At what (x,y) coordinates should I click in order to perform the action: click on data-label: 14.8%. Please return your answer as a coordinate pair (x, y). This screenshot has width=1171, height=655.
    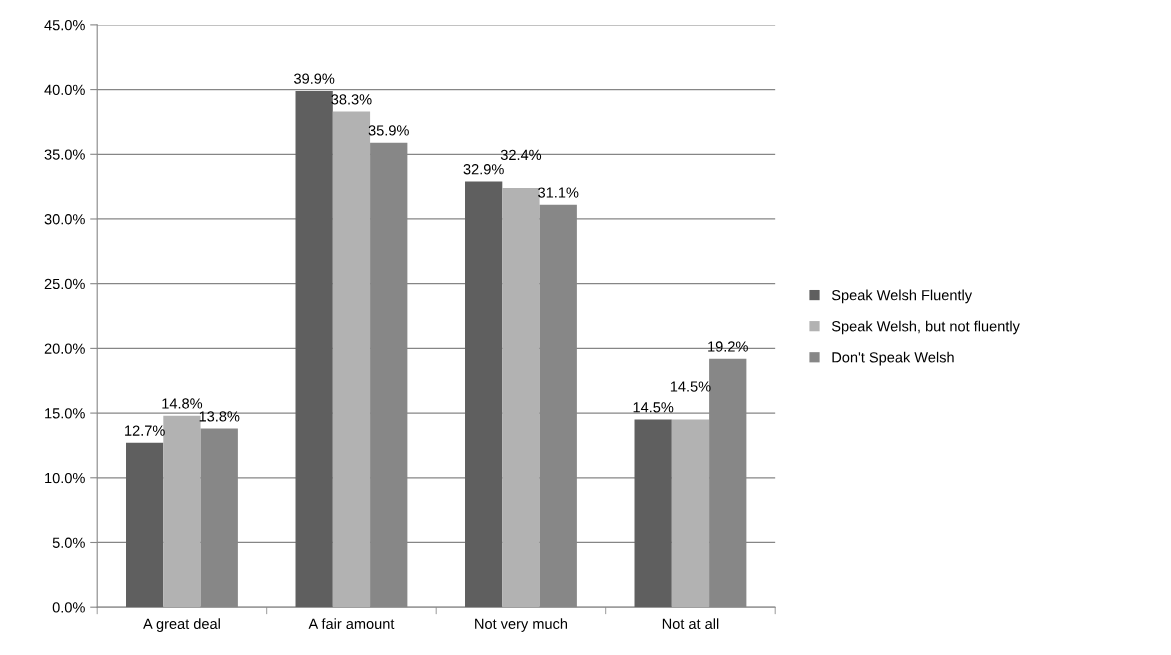
    Looking at the image, I should click on (182, 403).